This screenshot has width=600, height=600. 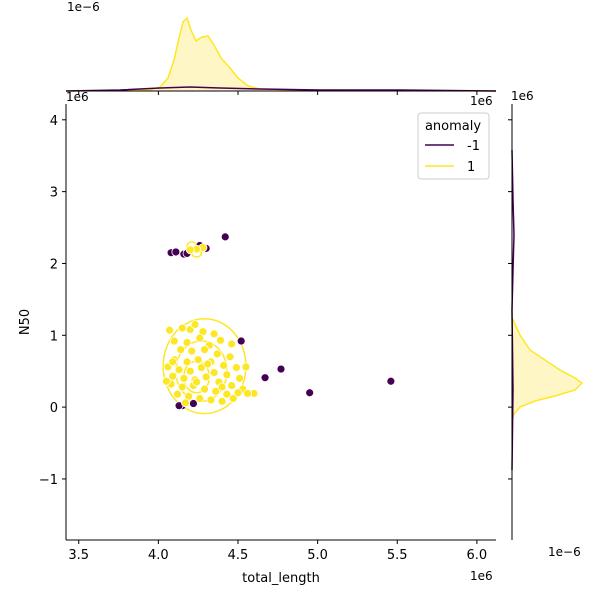 I want to click on scatter-point-series--1-10, so click(x=310, y=393).